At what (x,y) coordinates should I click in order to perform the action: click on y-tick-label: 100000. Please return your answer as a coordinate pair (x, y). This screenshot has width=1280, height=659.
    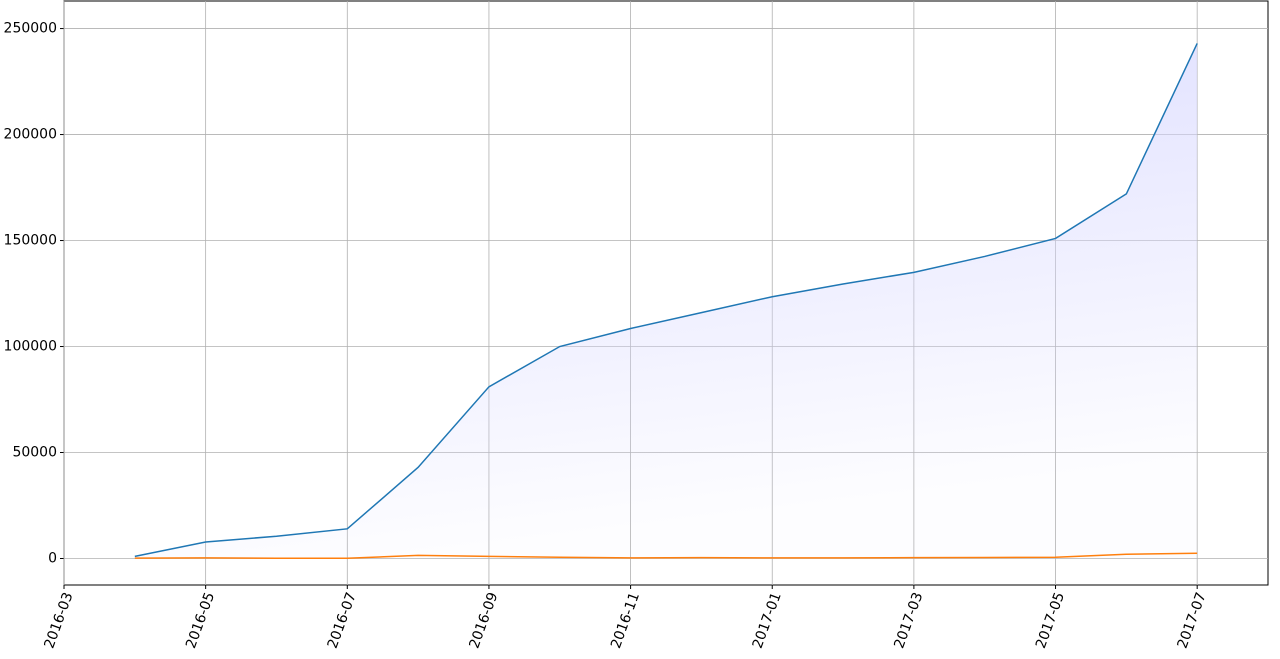
    Looking at the image, I should click on (30, 347).